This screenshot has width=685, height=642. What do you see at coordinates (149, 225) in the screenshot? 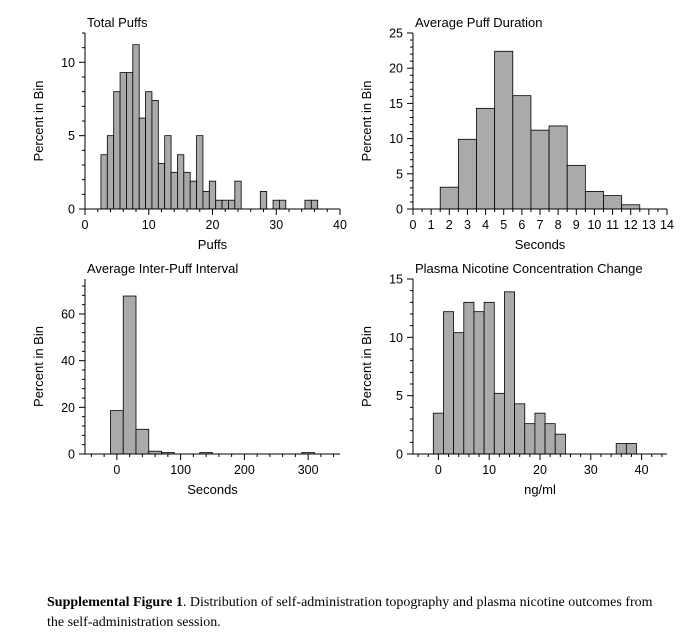
I see `total-puffs-x-tick-label: 10` at bounding box center [149, 225].